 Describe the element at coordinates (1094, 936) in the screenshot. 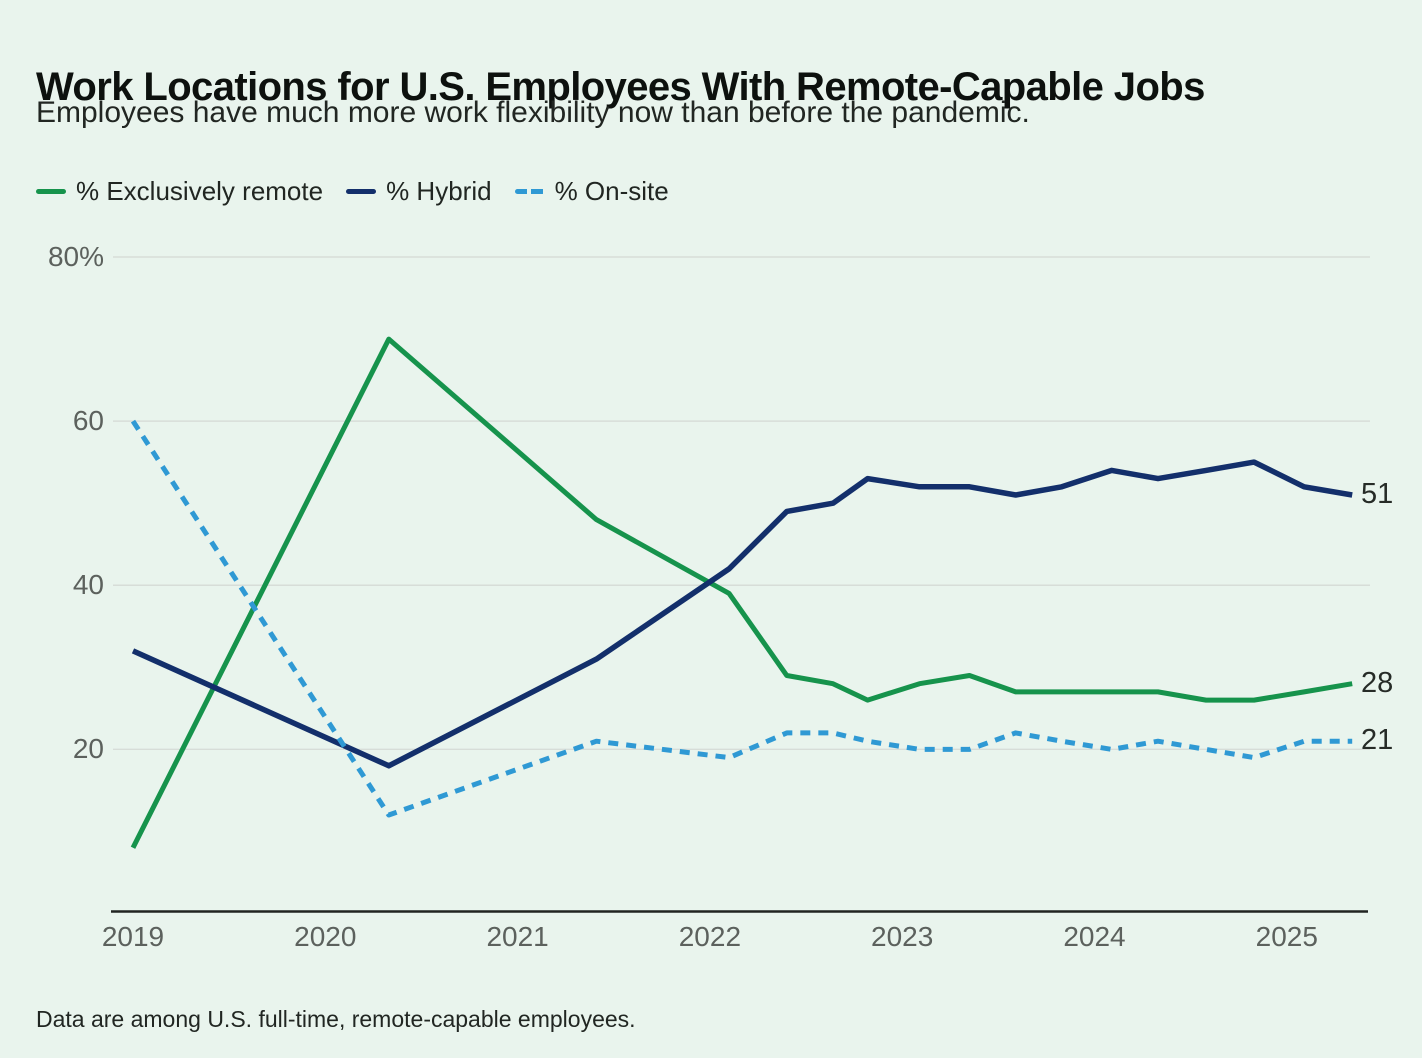

I see `x-axis-label-2024: 2024` at that location.